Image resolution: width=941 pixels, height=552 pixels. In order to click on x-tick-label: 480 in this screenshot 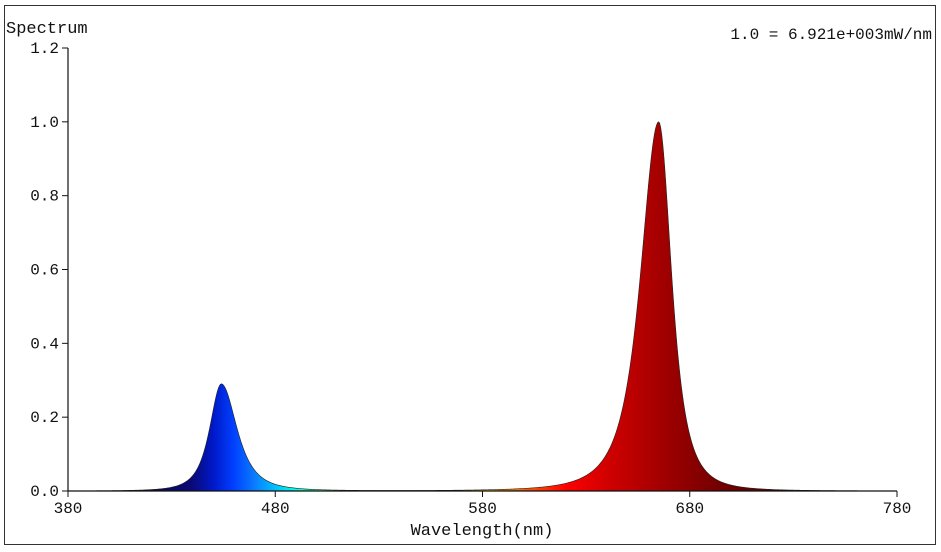, I will do `click(275, 509)`.